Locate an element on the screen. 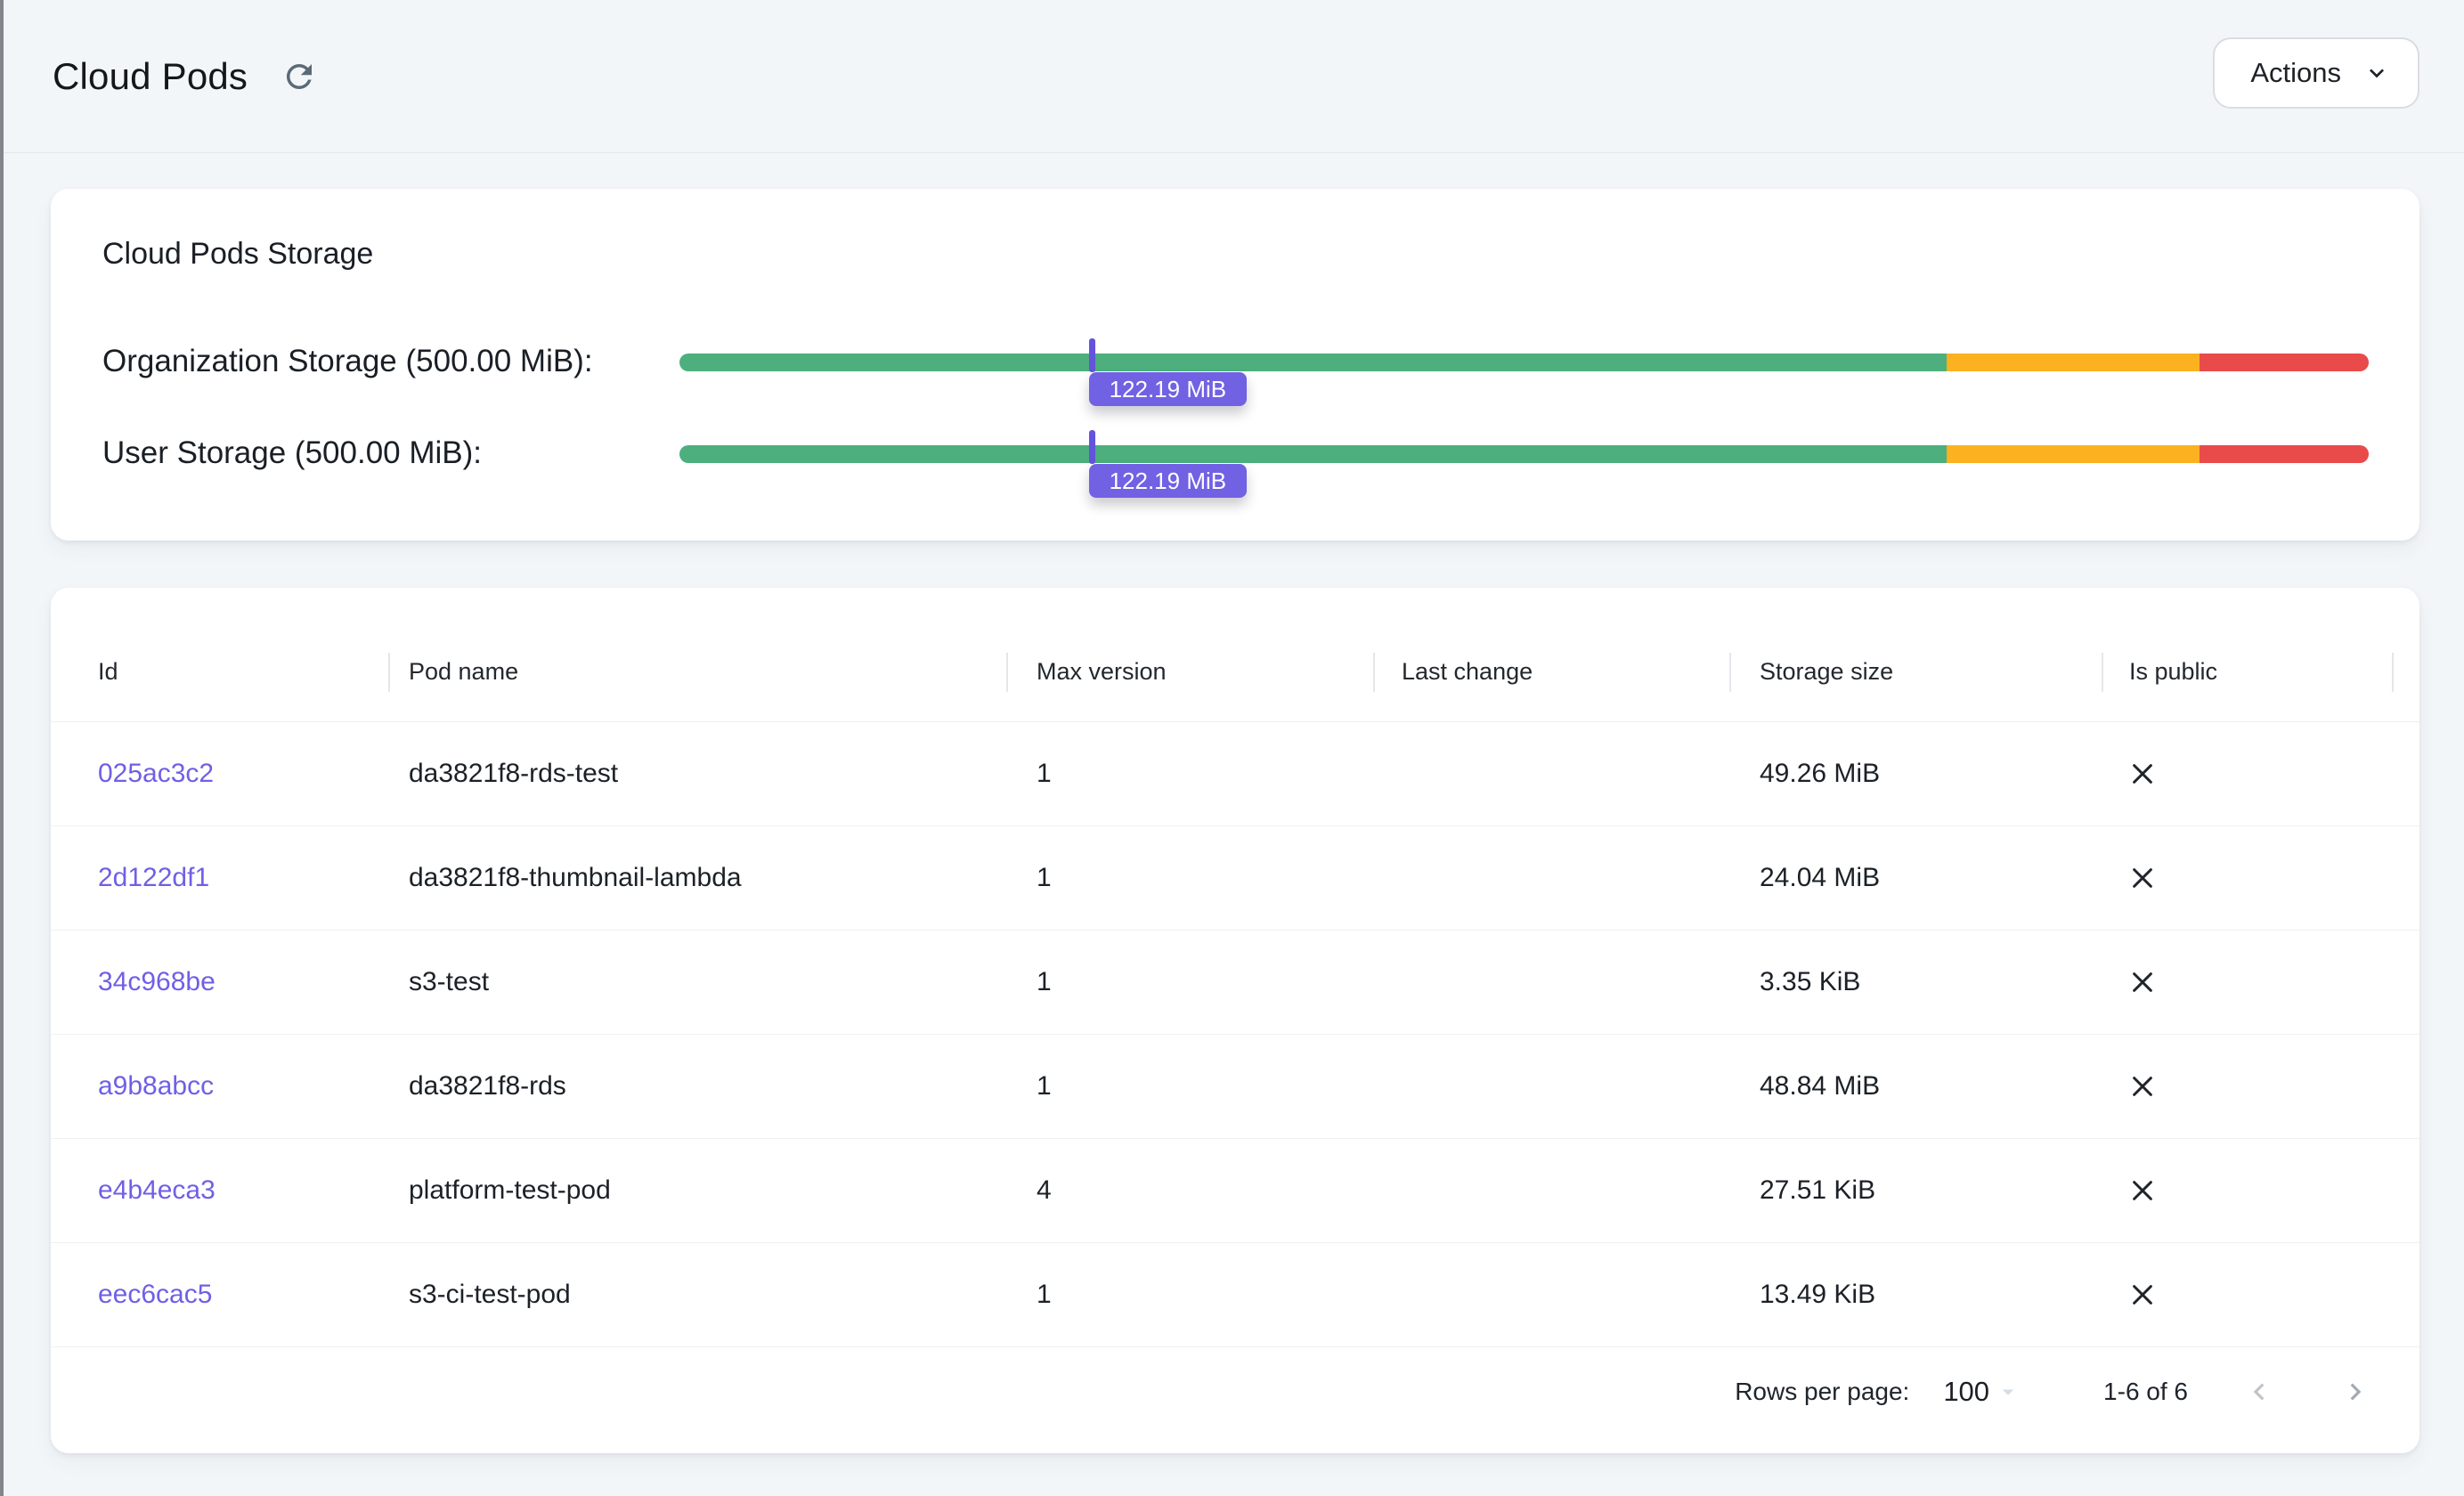 This screenshot has height=1496, width=2464. storage-size-cell: 49.26 MiB is located at coordinates (1820, 773).